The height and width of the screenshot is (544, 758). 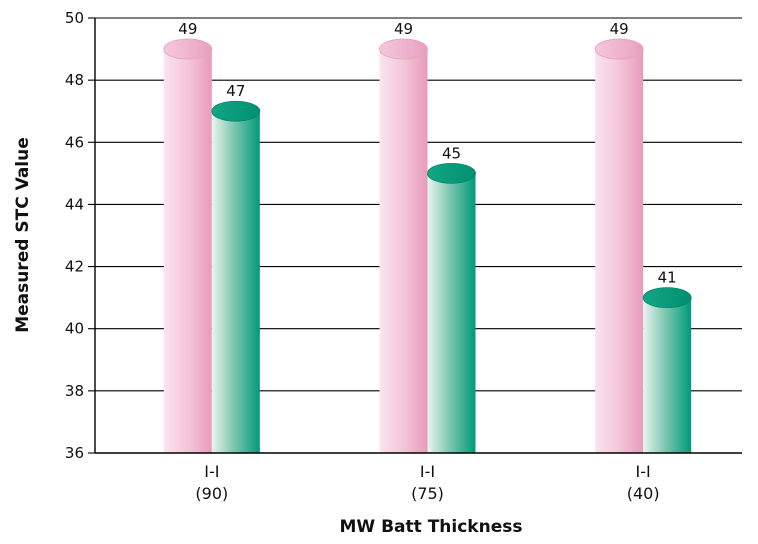 I want to click on y-tick-label: 38, so click(x=74, y=391).